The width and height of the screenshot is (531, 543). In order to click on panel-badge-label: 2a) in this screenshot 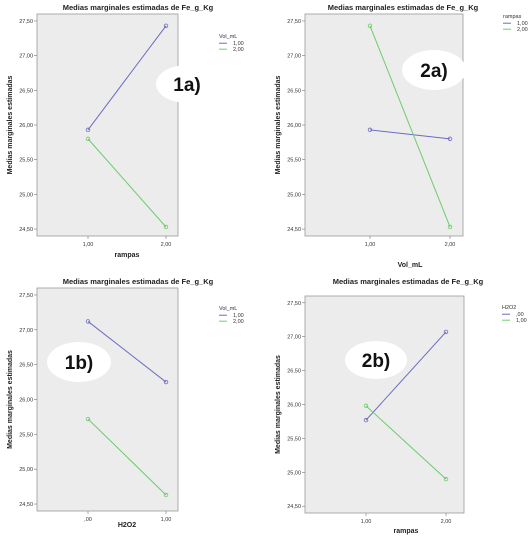, I will do `click(433, 71)`.